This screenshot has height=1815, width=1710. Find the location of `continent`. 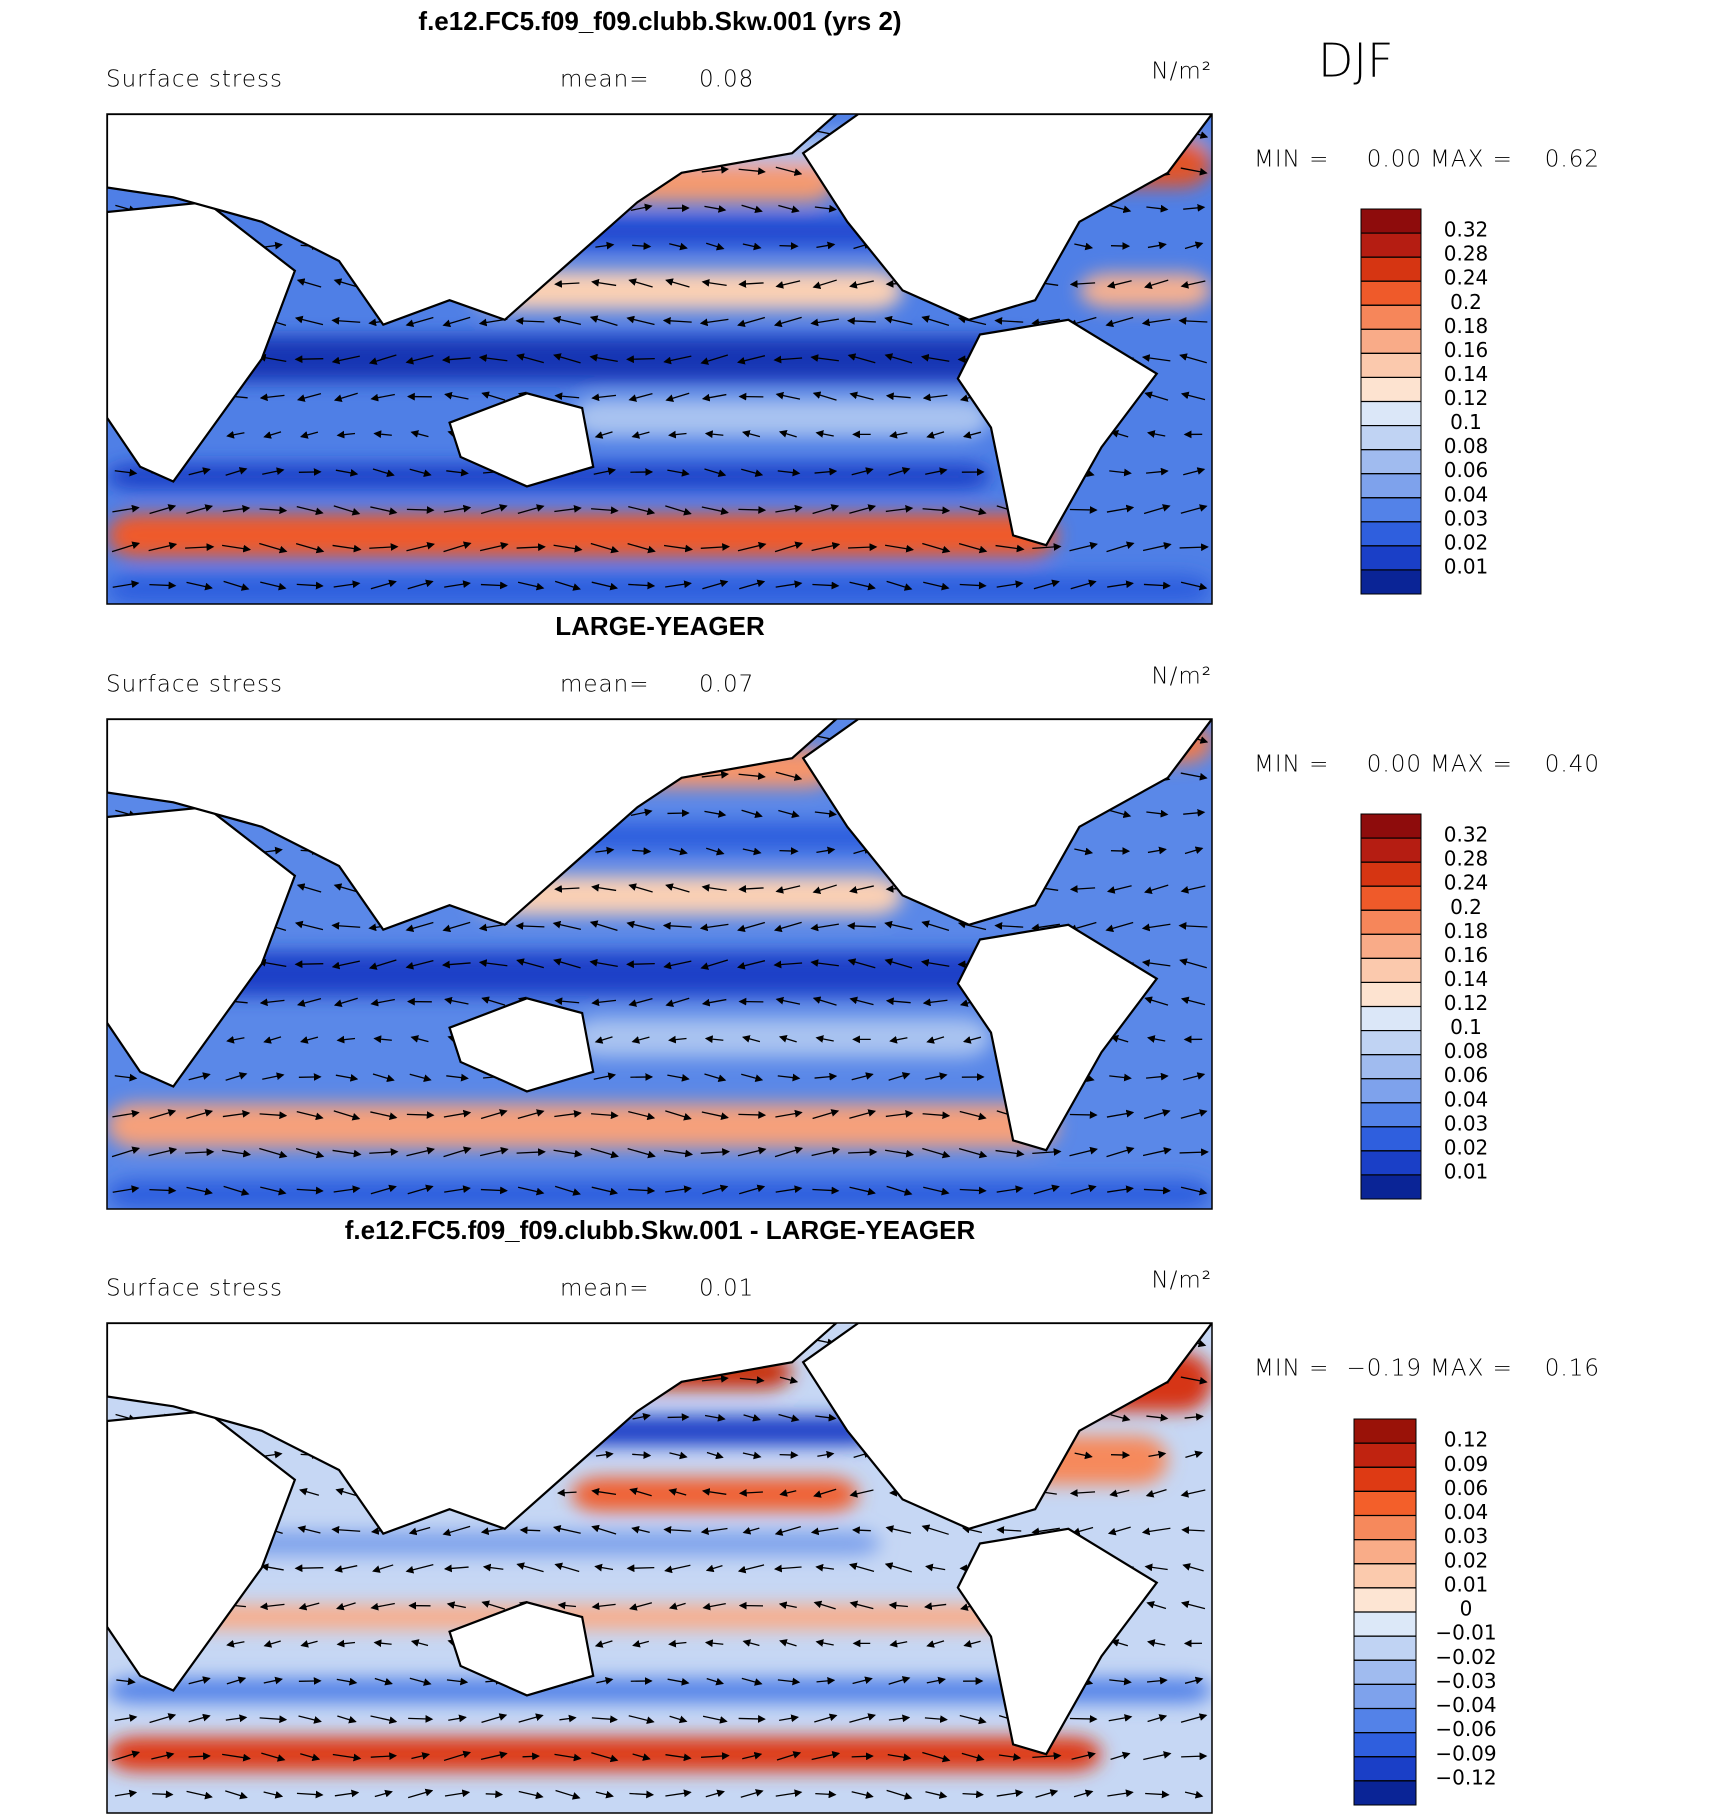

continent is located at coordinates (1006, 822).